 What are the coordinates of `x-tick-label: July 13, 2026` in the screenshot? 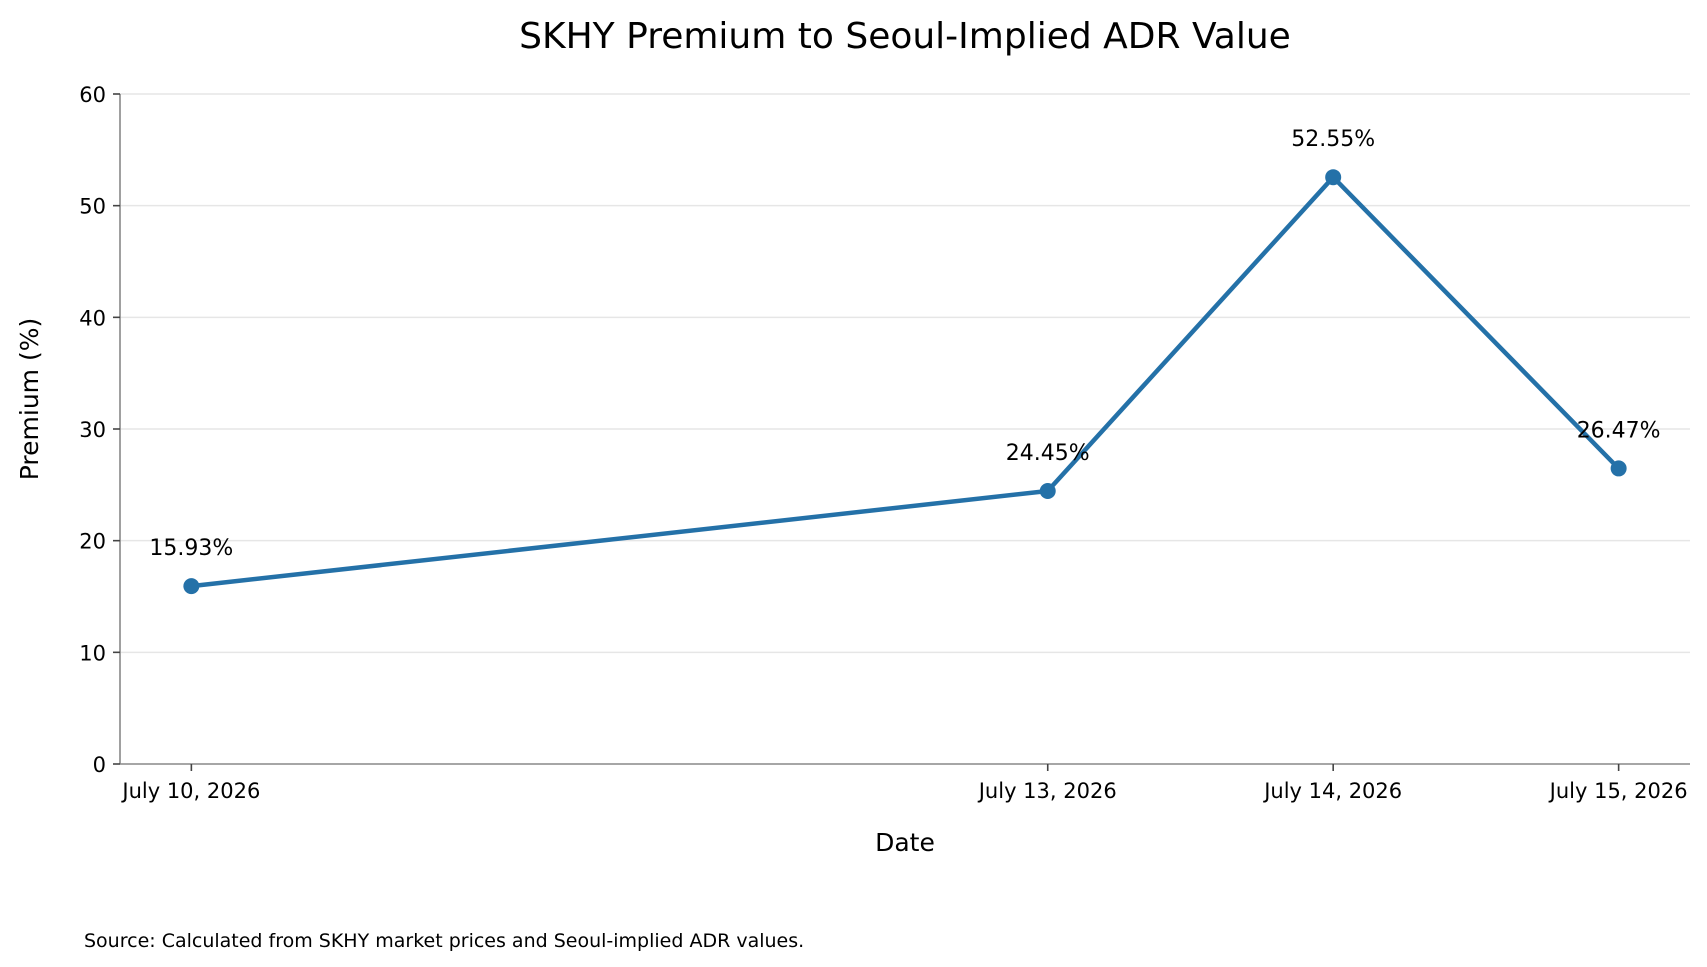 It's located at (1047, 791).